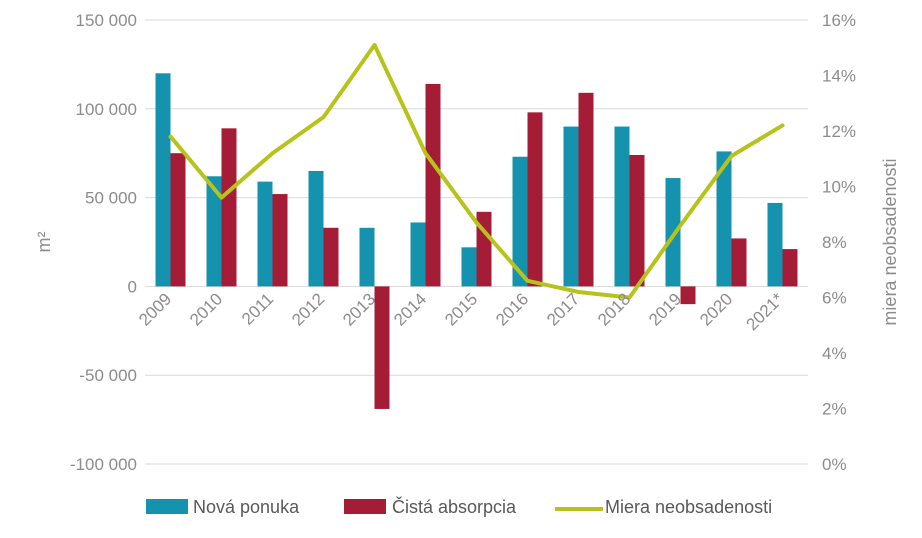 This screenshot has height=538, width=922. What do you see at coordinates (111, 198) in the screenshot?
I see `left-tick-label: 50 000` at bounding box center [111, 198].